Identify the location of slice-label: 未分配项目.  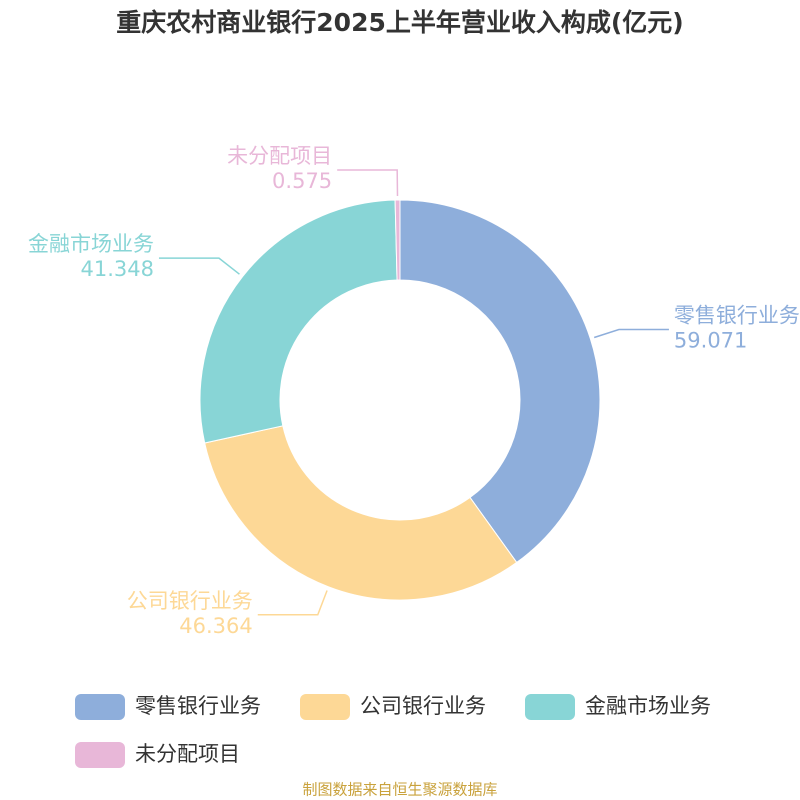
(279, 156).